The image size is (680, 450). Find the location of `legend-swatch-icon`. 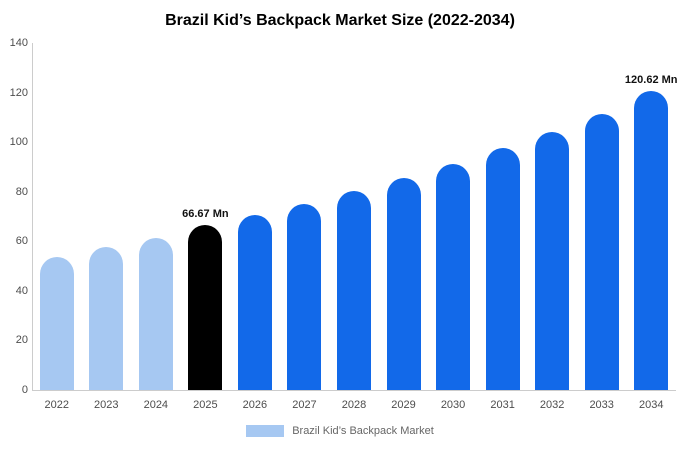

legend-swatch-icon is located at coordinates (265, 431).